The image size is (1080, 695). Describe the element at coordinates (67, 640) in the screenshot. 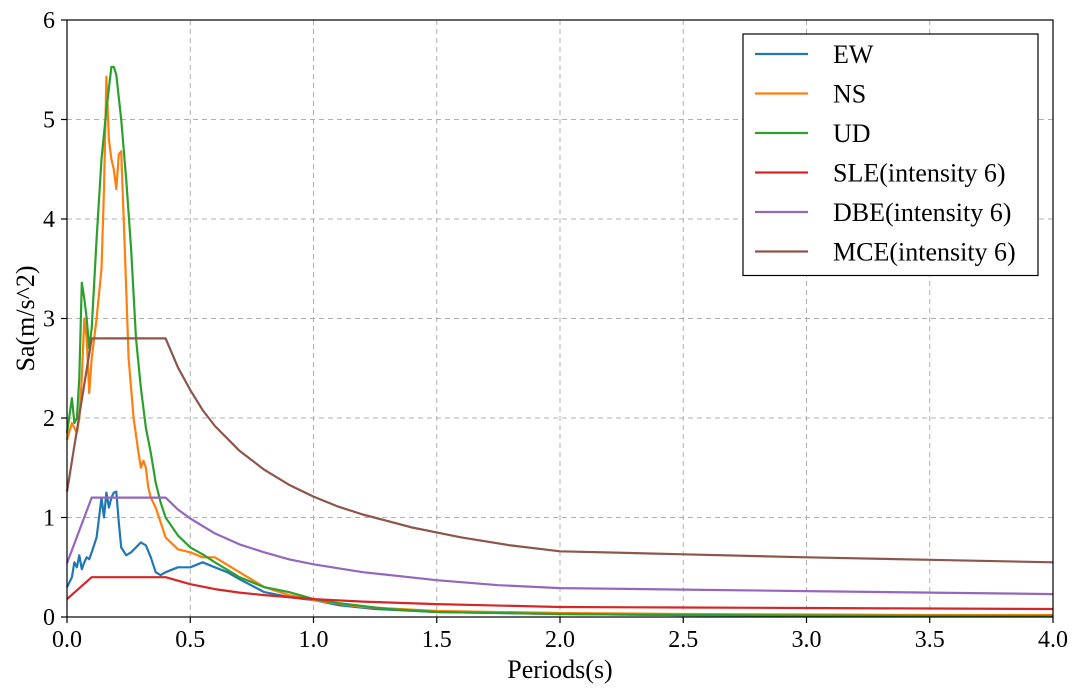

I see `x-tick-label: 0.0` at that location.